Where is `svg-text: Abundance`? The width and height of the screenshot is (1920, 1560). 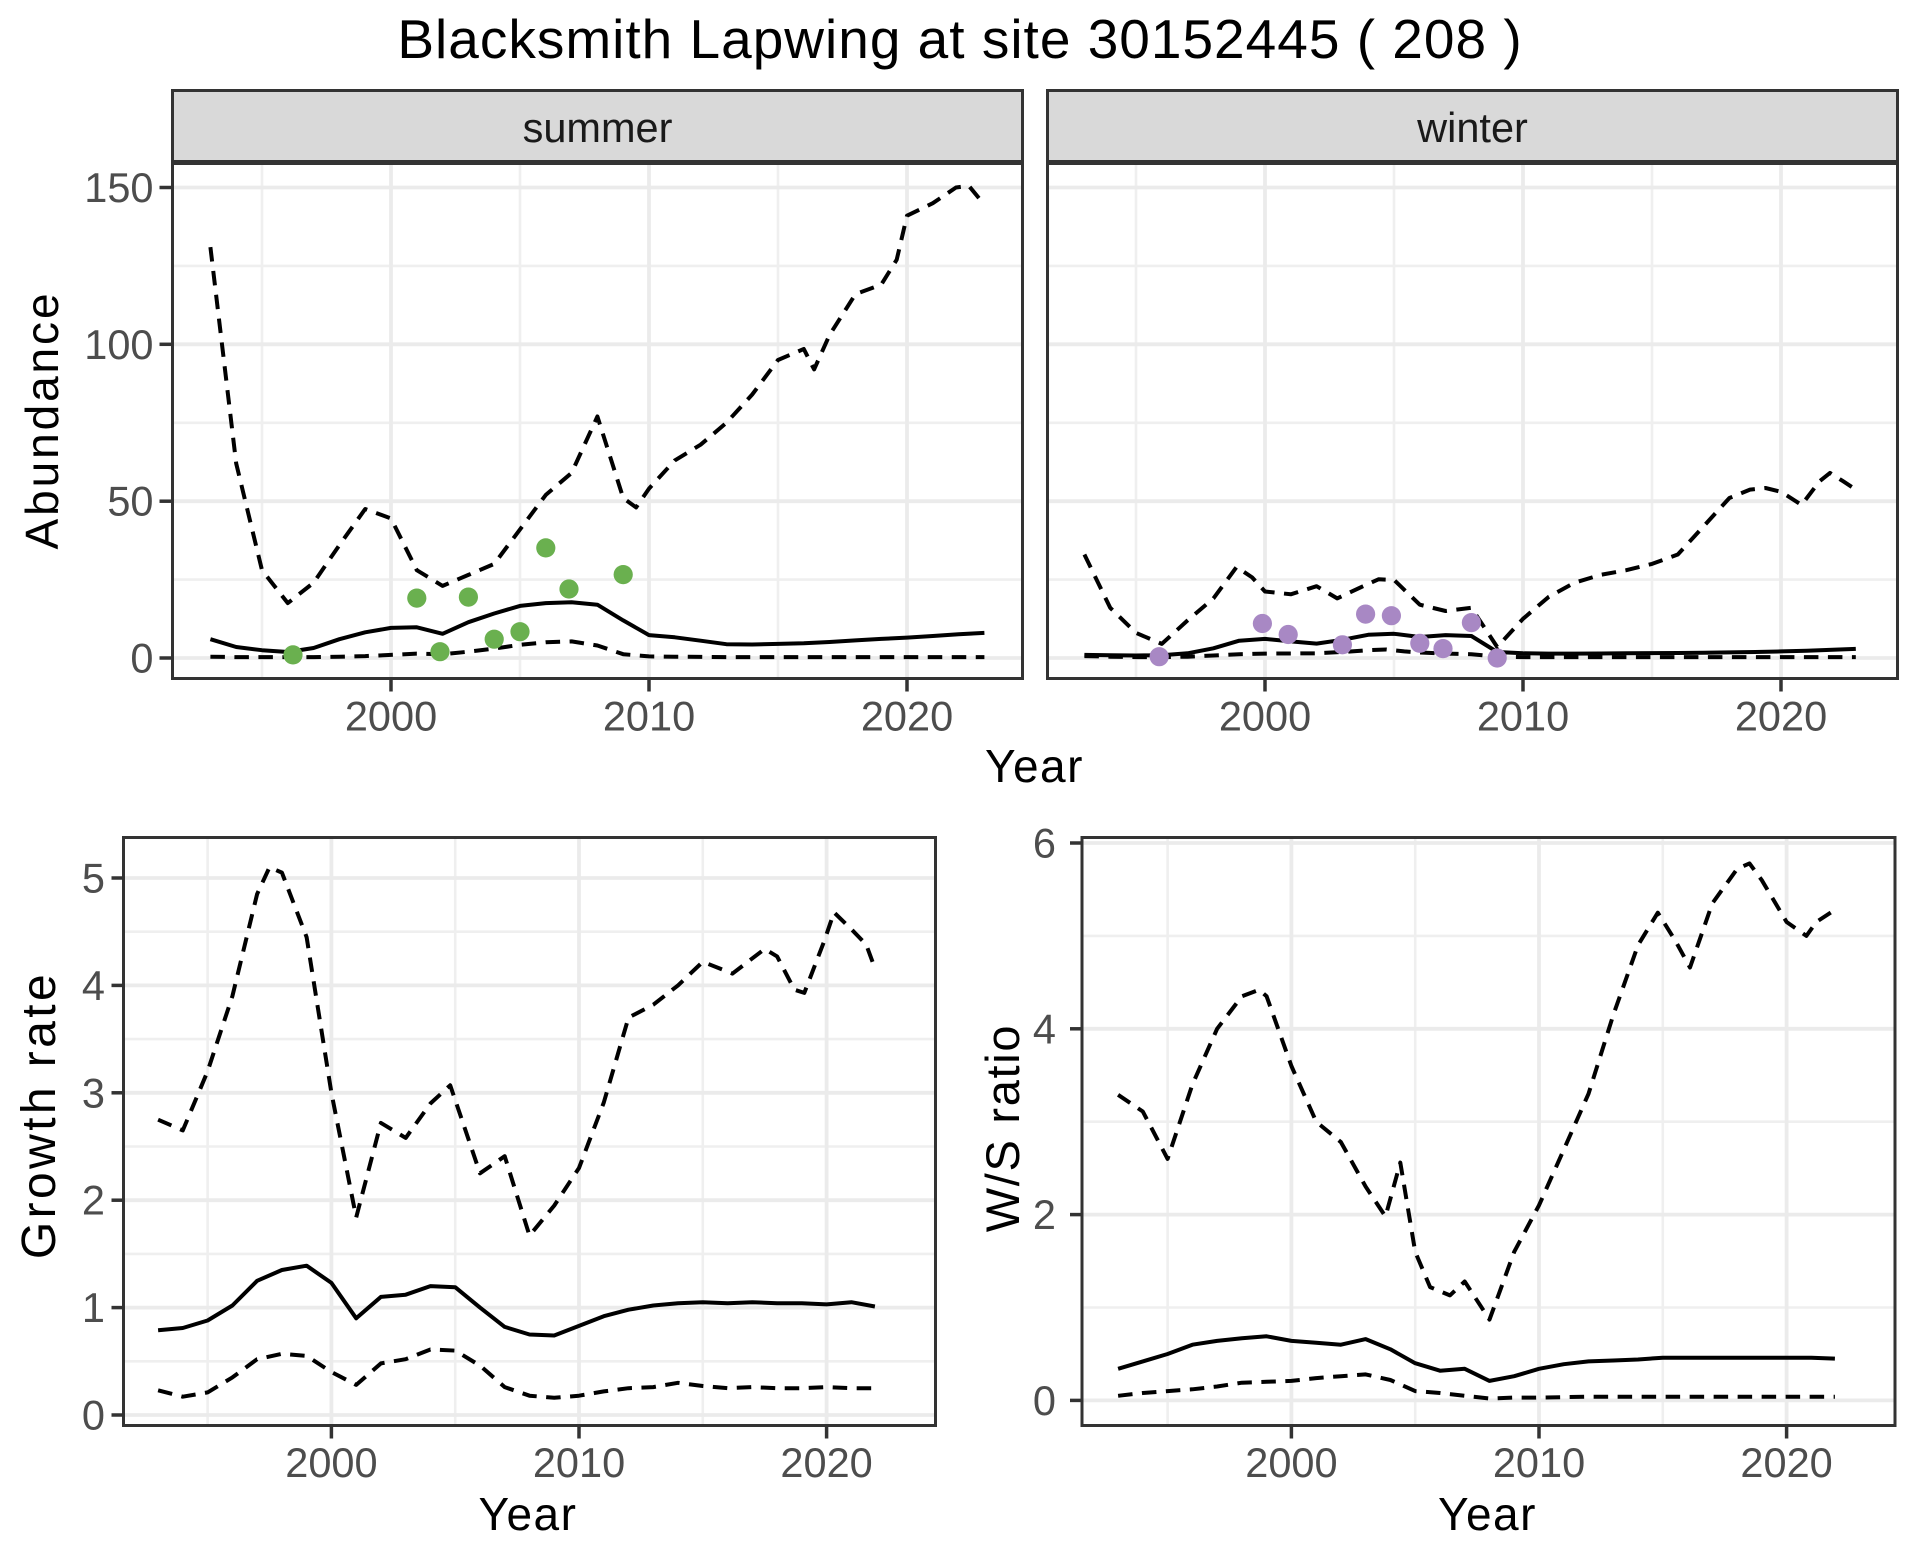
svg-text: Abundance is located at coordinates (42, 420).